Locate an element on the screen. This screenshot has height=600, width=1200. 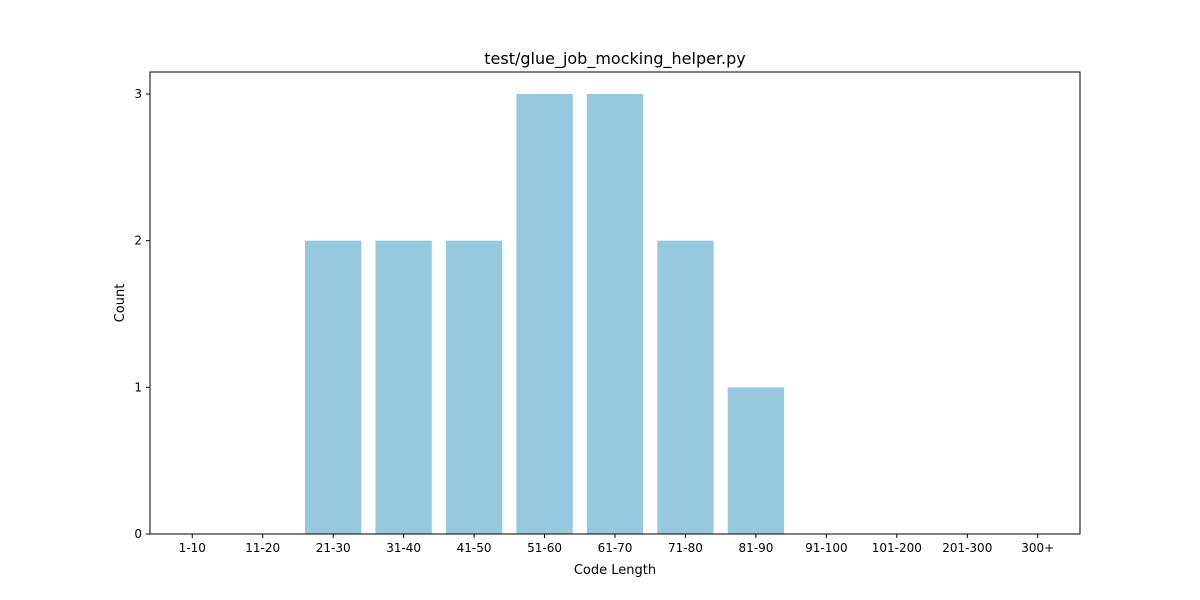
x-tick-label: 300+ is located at coordinates (1037, 548).